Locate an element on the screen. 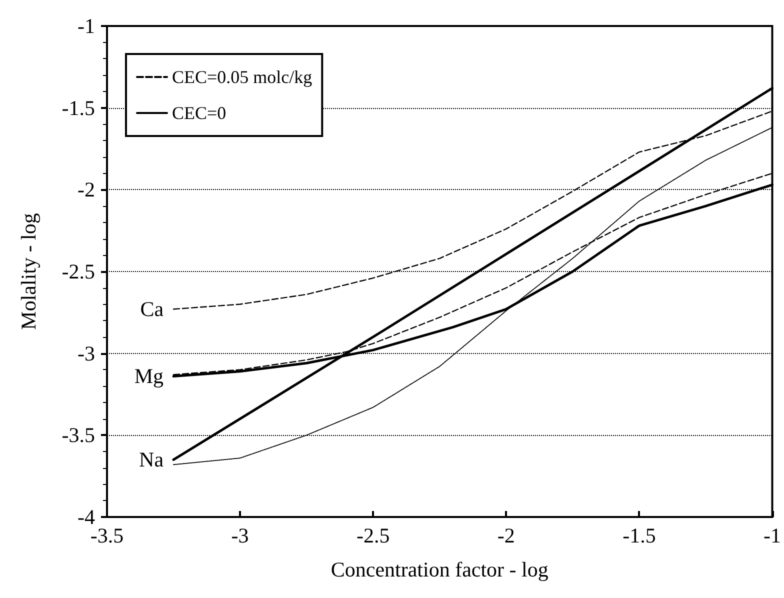  legend-label: CEC=0 is located at coordinates (199, 113).